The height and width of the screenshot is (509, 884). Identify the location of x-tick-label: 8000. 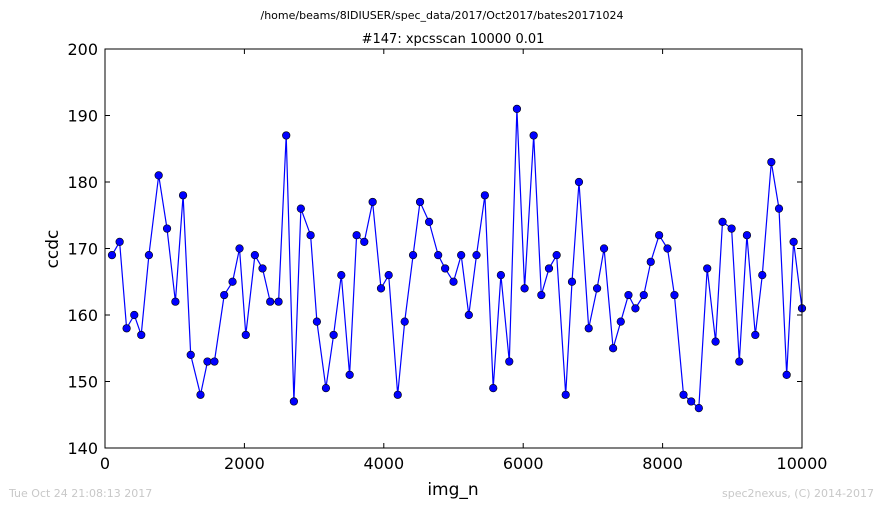
(662, 463).